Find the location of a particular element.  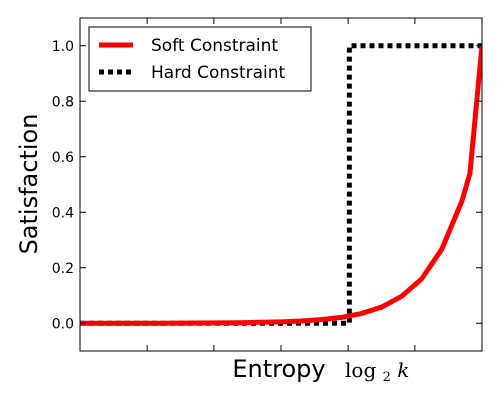

y-tick-label: 1.0 is located at coordinates (63, 47).